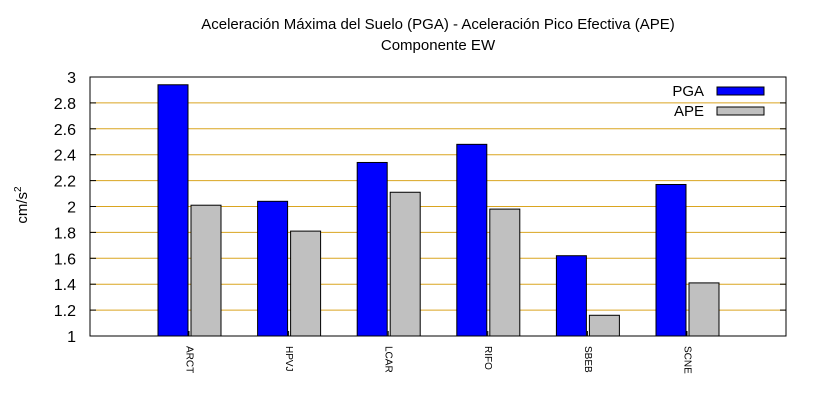 The width and height of the screenshot is (820, 400). I want to click on x-tick-label-sbeb: SBEB, so click(587, 359).